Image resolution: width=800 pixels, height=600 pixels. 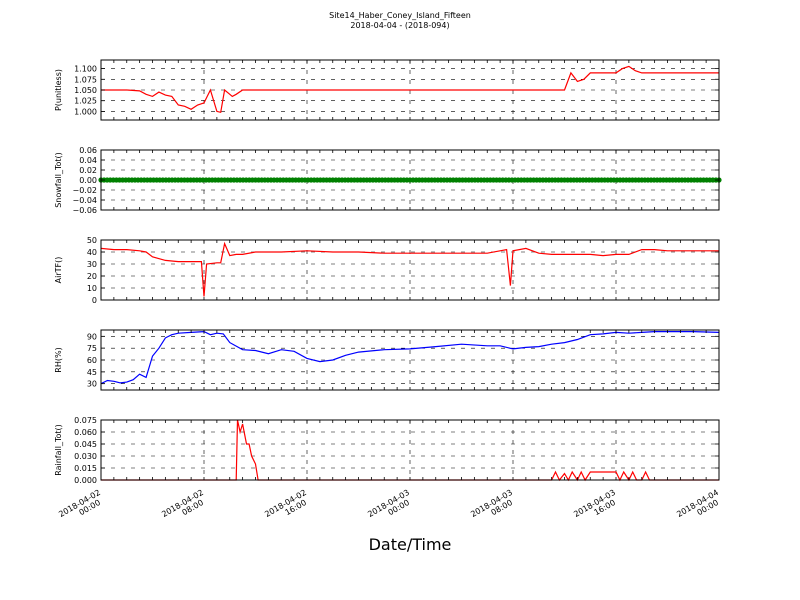 I want to click on y-tick-label: 1.100, so click(x=85, y=69).